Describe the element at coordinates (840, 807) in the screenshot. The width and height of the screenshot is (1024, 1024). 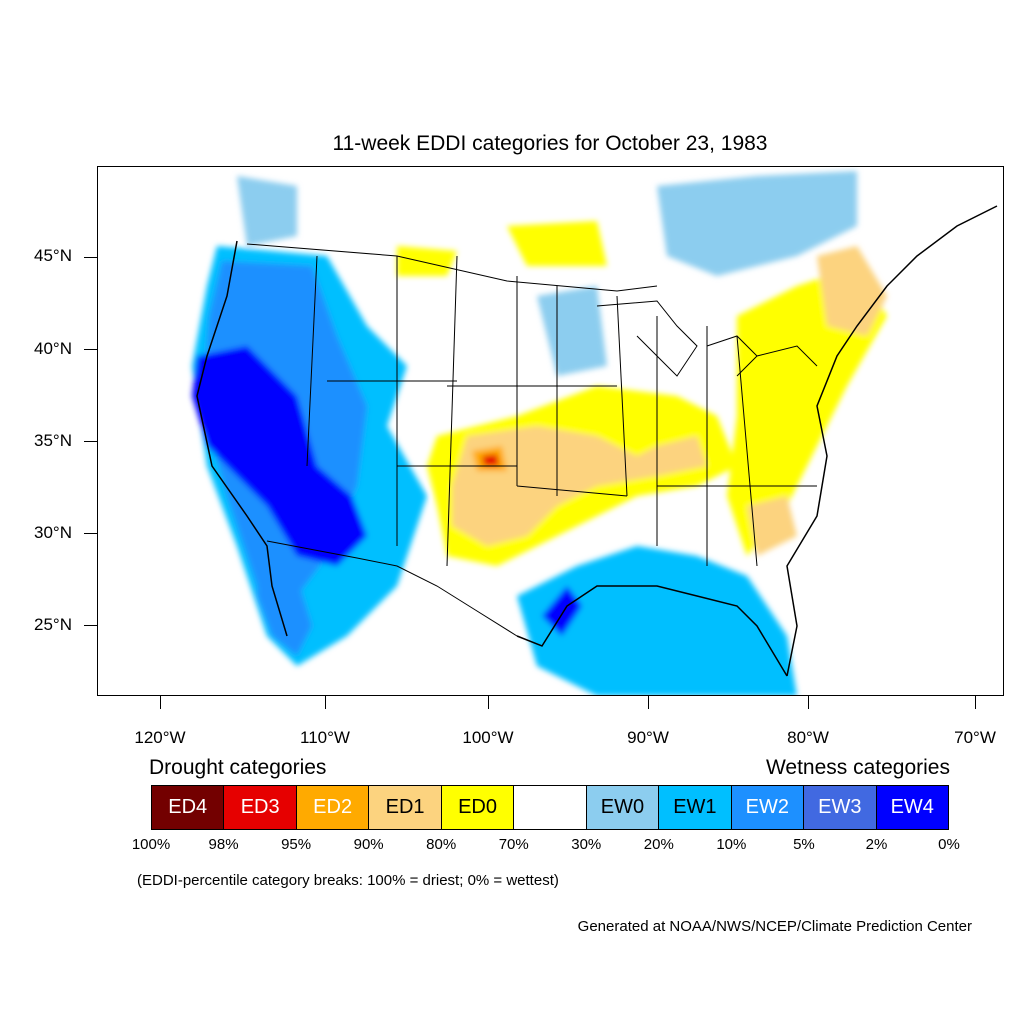
I see `legend-box-ew3: EW3` at that location.